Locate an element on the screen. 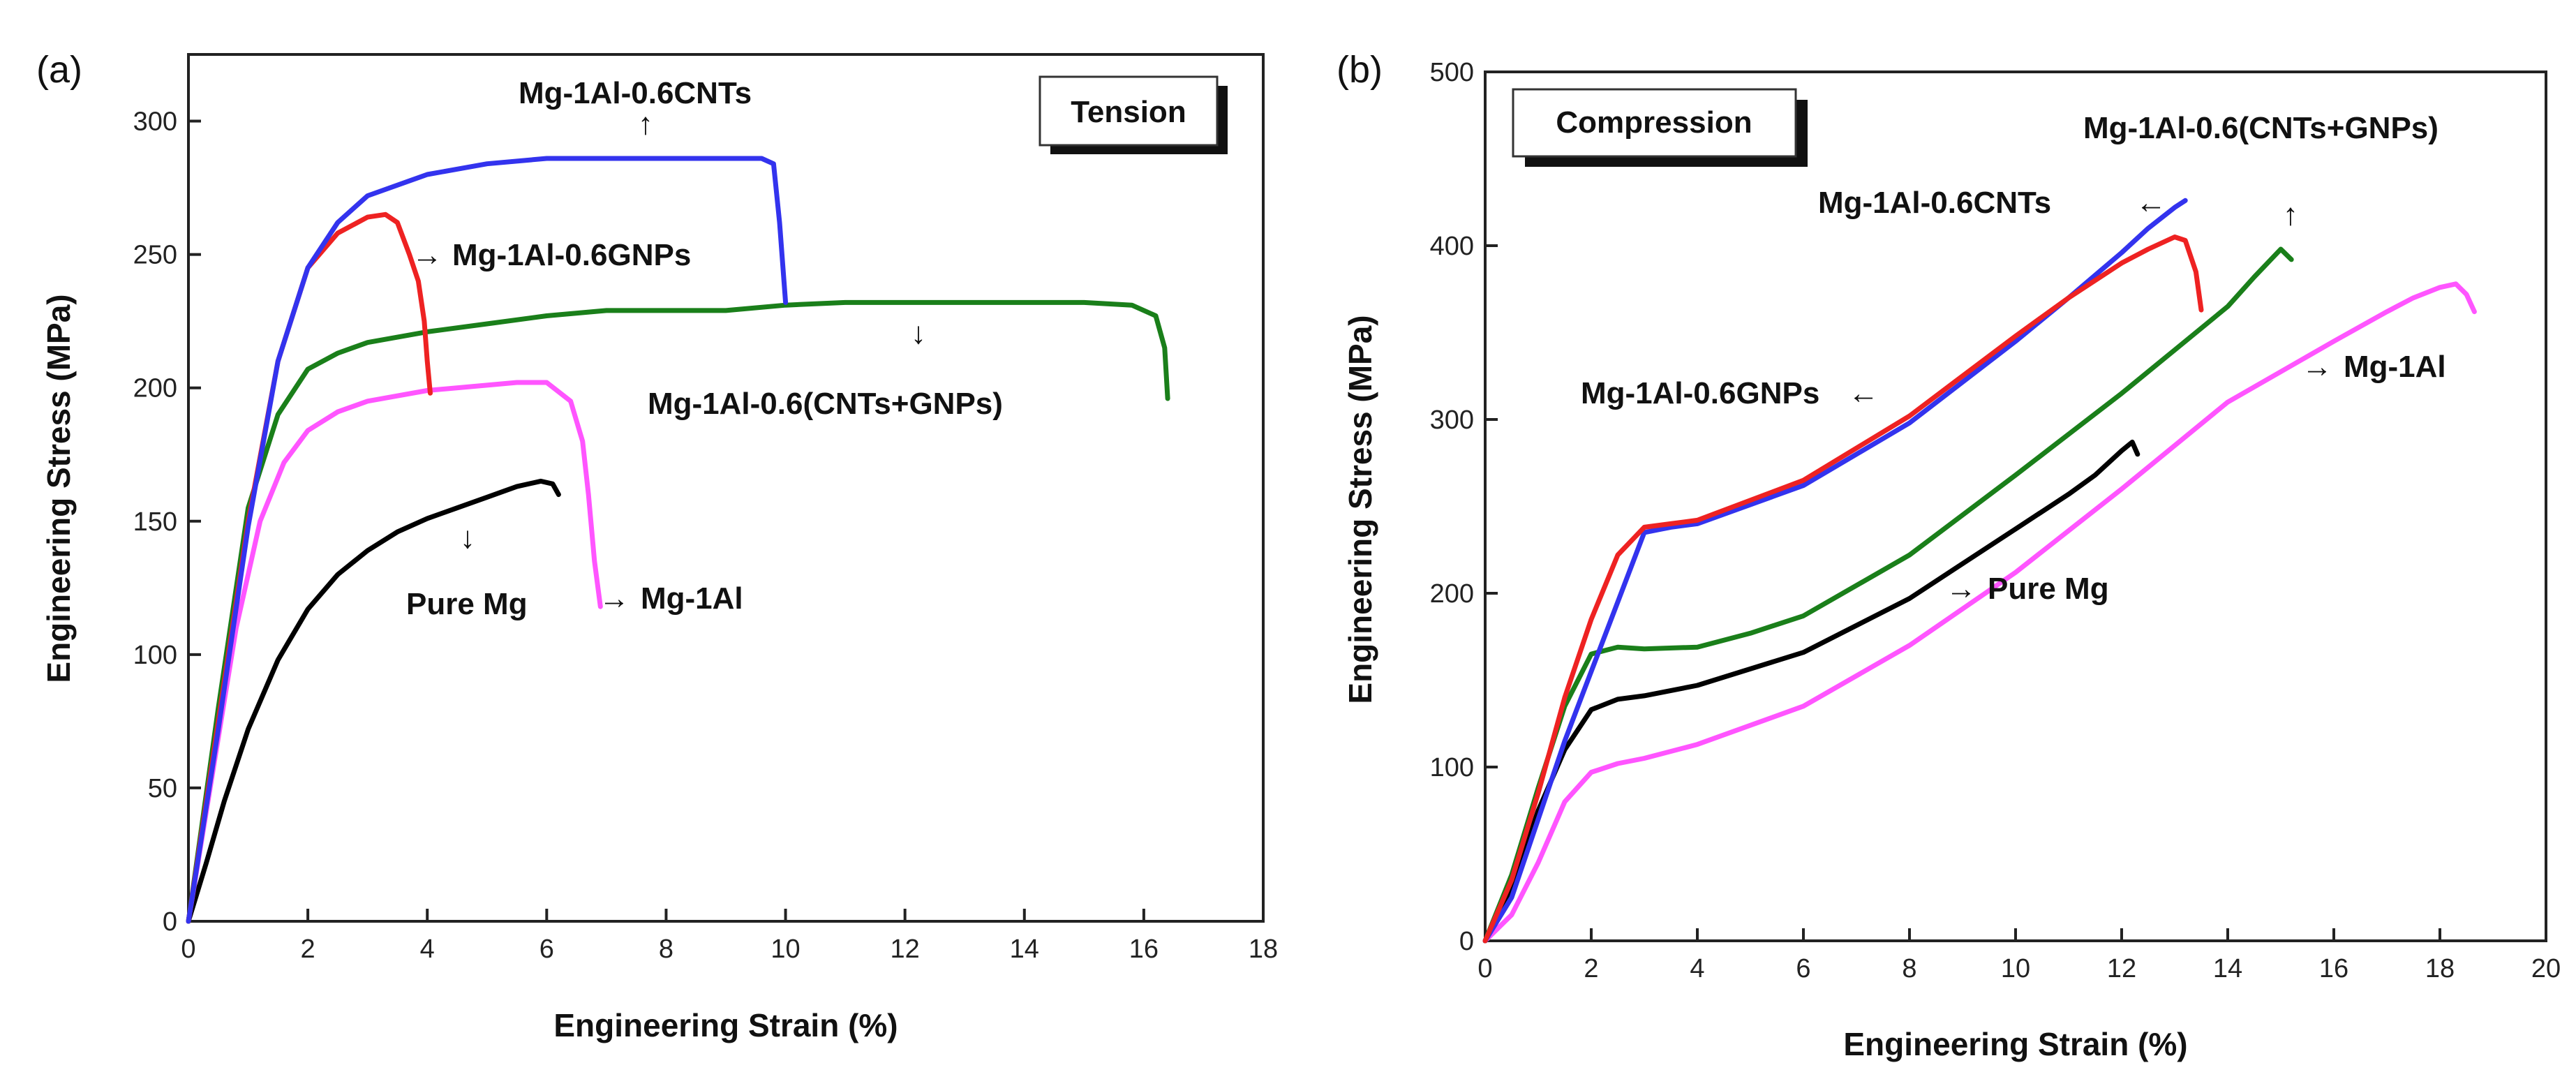 The height and width of the screenshot is (1086, 2576). panel-a-x-axis-label: Engineering Strain (%) is located at coordinates (726, 1025).